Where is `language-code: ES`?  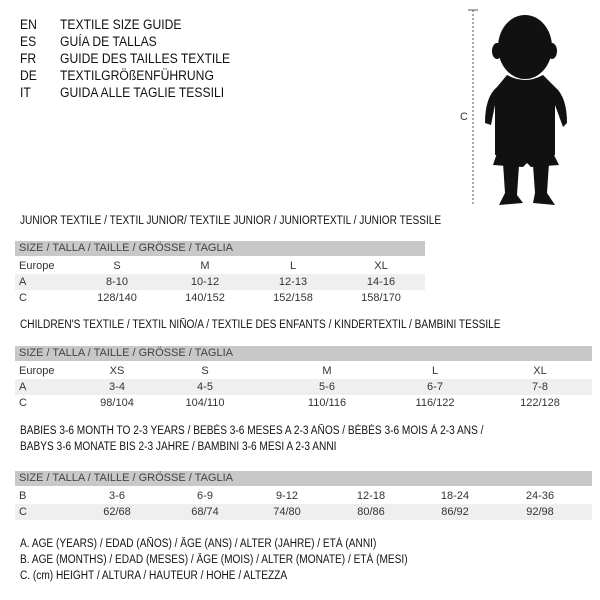 language-code: ES is located at coordinates (28, 41).